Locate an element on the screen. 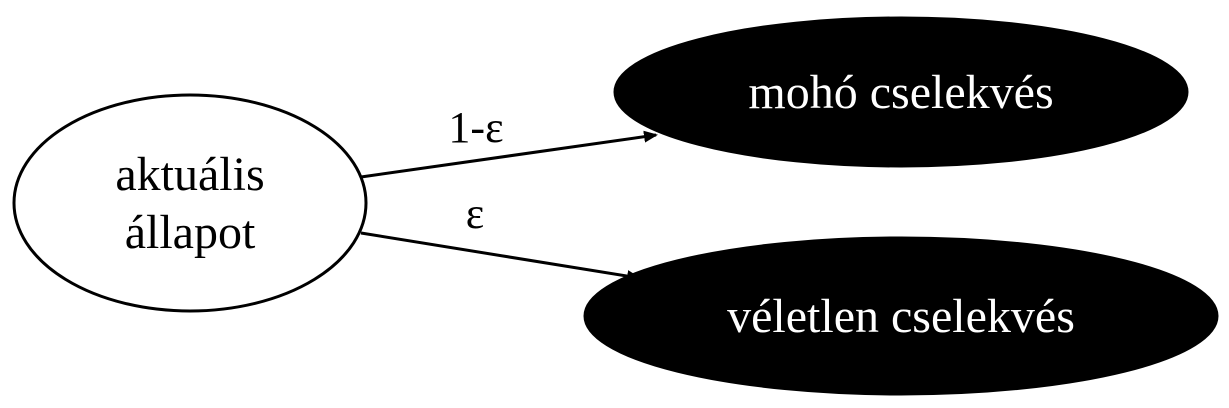  edge-to-greedy-line is located at coordinates (509, 154).